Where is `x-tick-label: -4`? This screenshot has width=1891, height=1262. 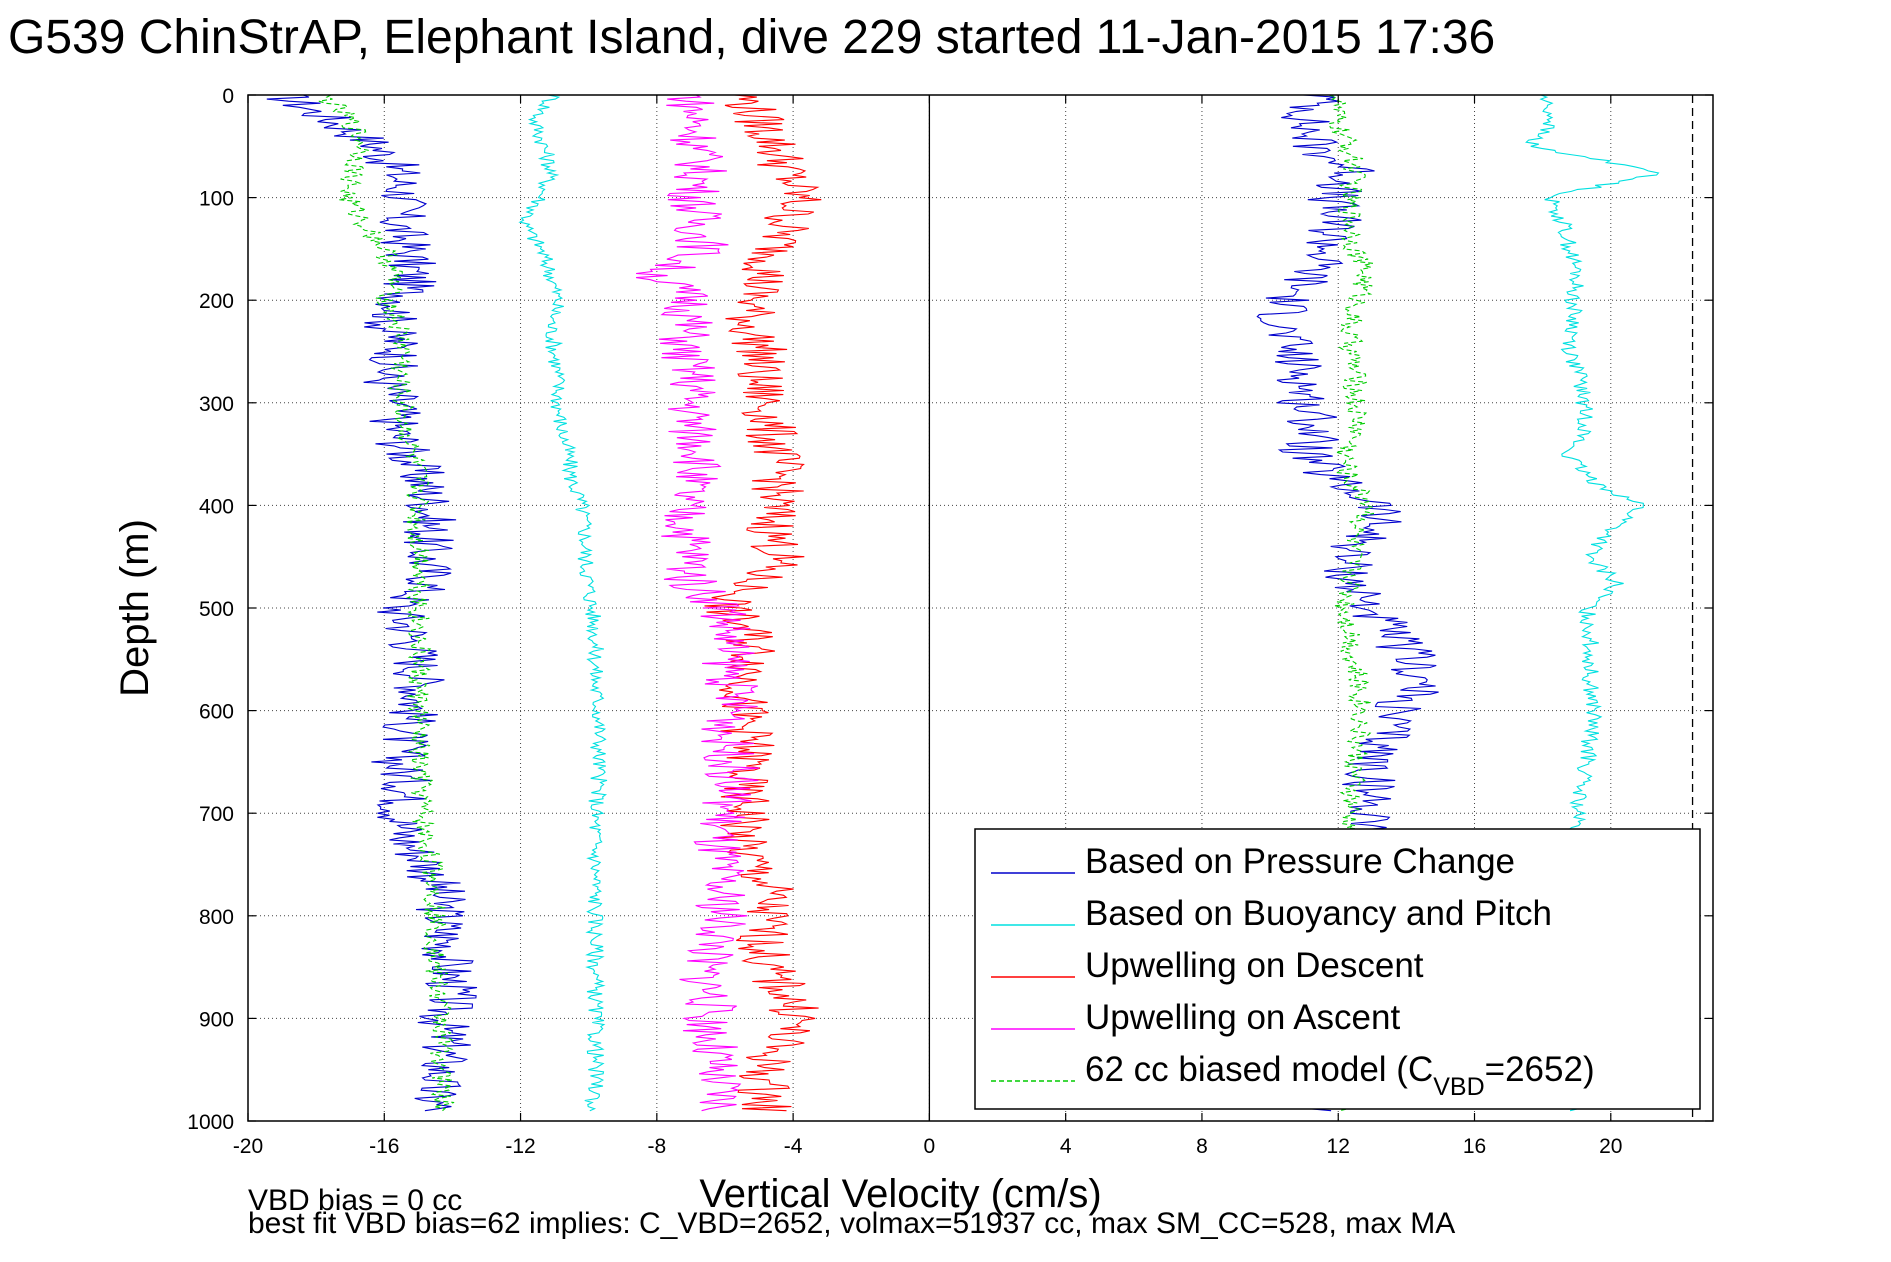 x-tick-label: -4 is located at coordinates (793, 1146).